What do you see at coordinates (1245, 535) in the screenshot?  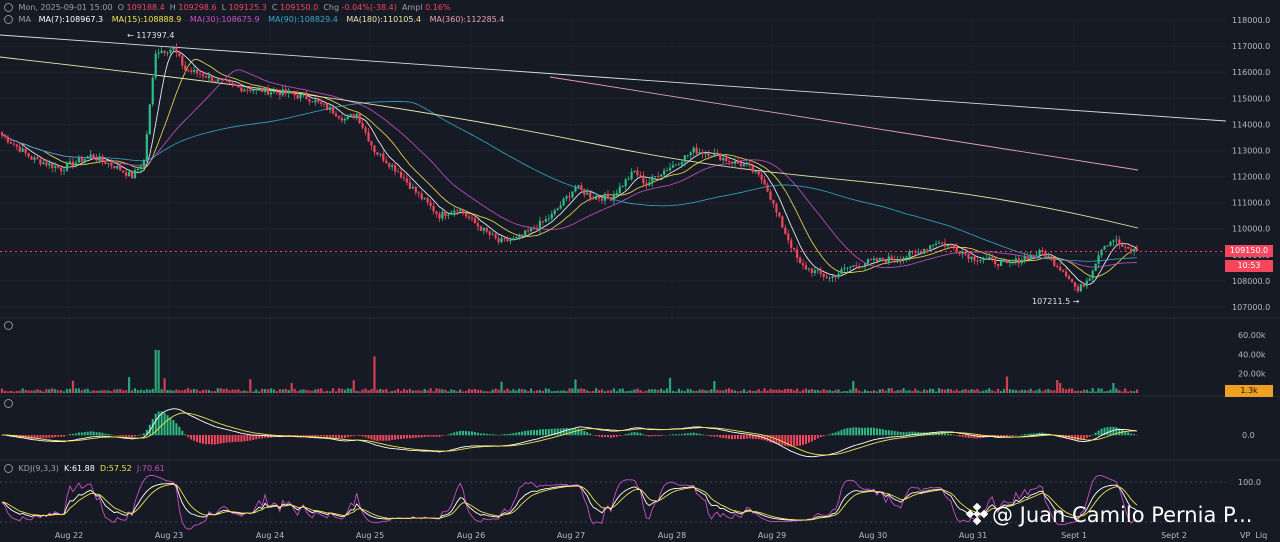 I see `vp-button: VP` at bounding box center [1245, 535].